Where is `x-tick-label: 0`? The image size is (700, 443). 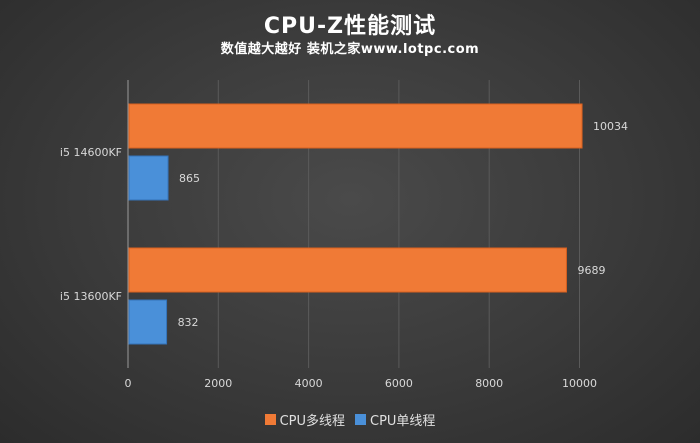 x-tick-label: 0 is located at coordinates (128, 383).